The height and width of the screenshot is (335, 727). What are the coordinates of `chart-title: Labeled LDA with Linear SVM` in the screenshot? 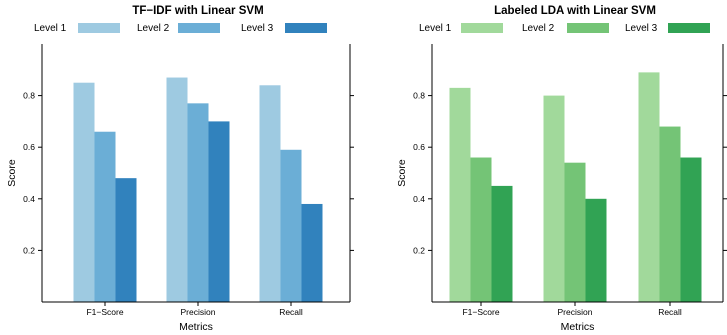 It's located at (575, 11).